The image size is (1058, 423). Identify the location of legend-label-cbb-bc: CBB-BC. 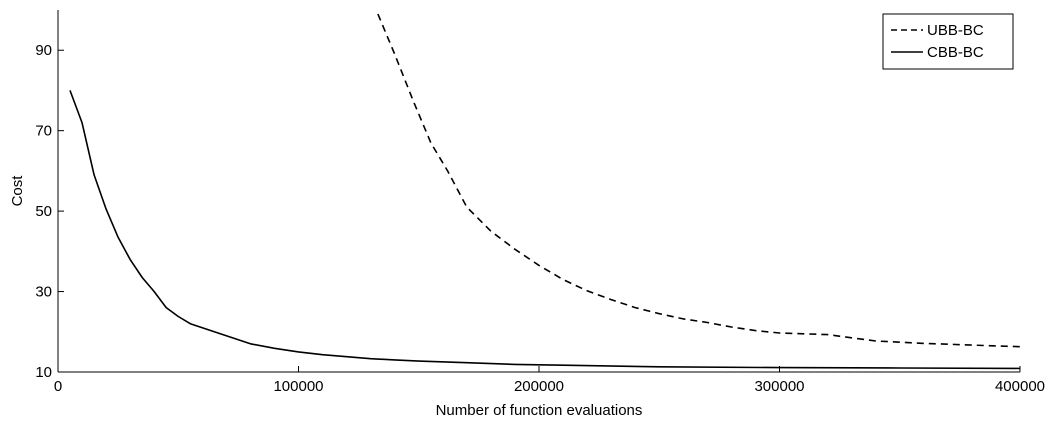
(955, 52).